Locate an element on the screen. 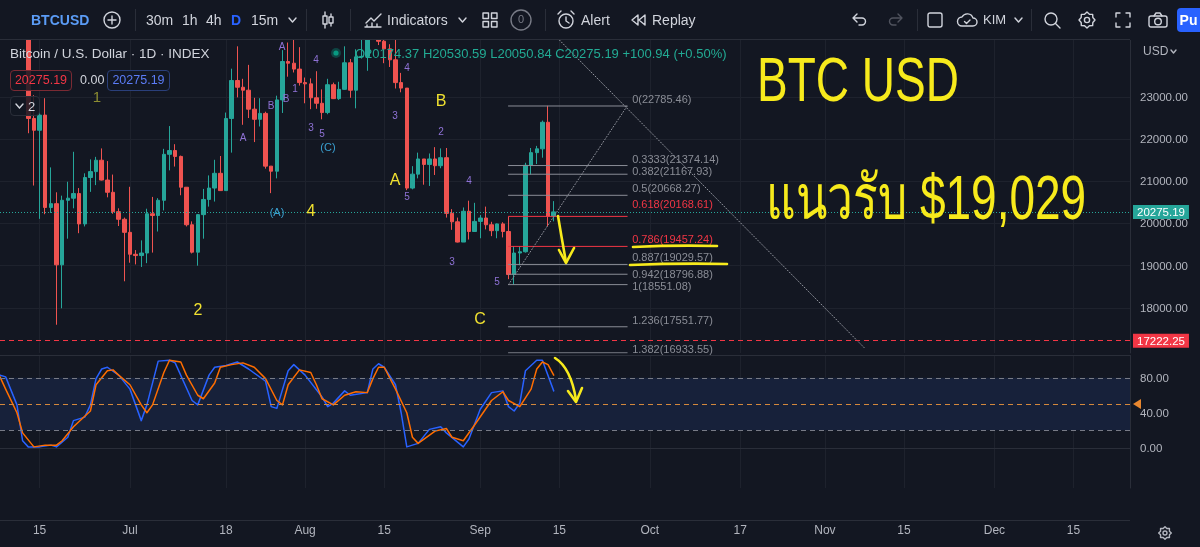  annotation: C is located at coordinates (480, 318).